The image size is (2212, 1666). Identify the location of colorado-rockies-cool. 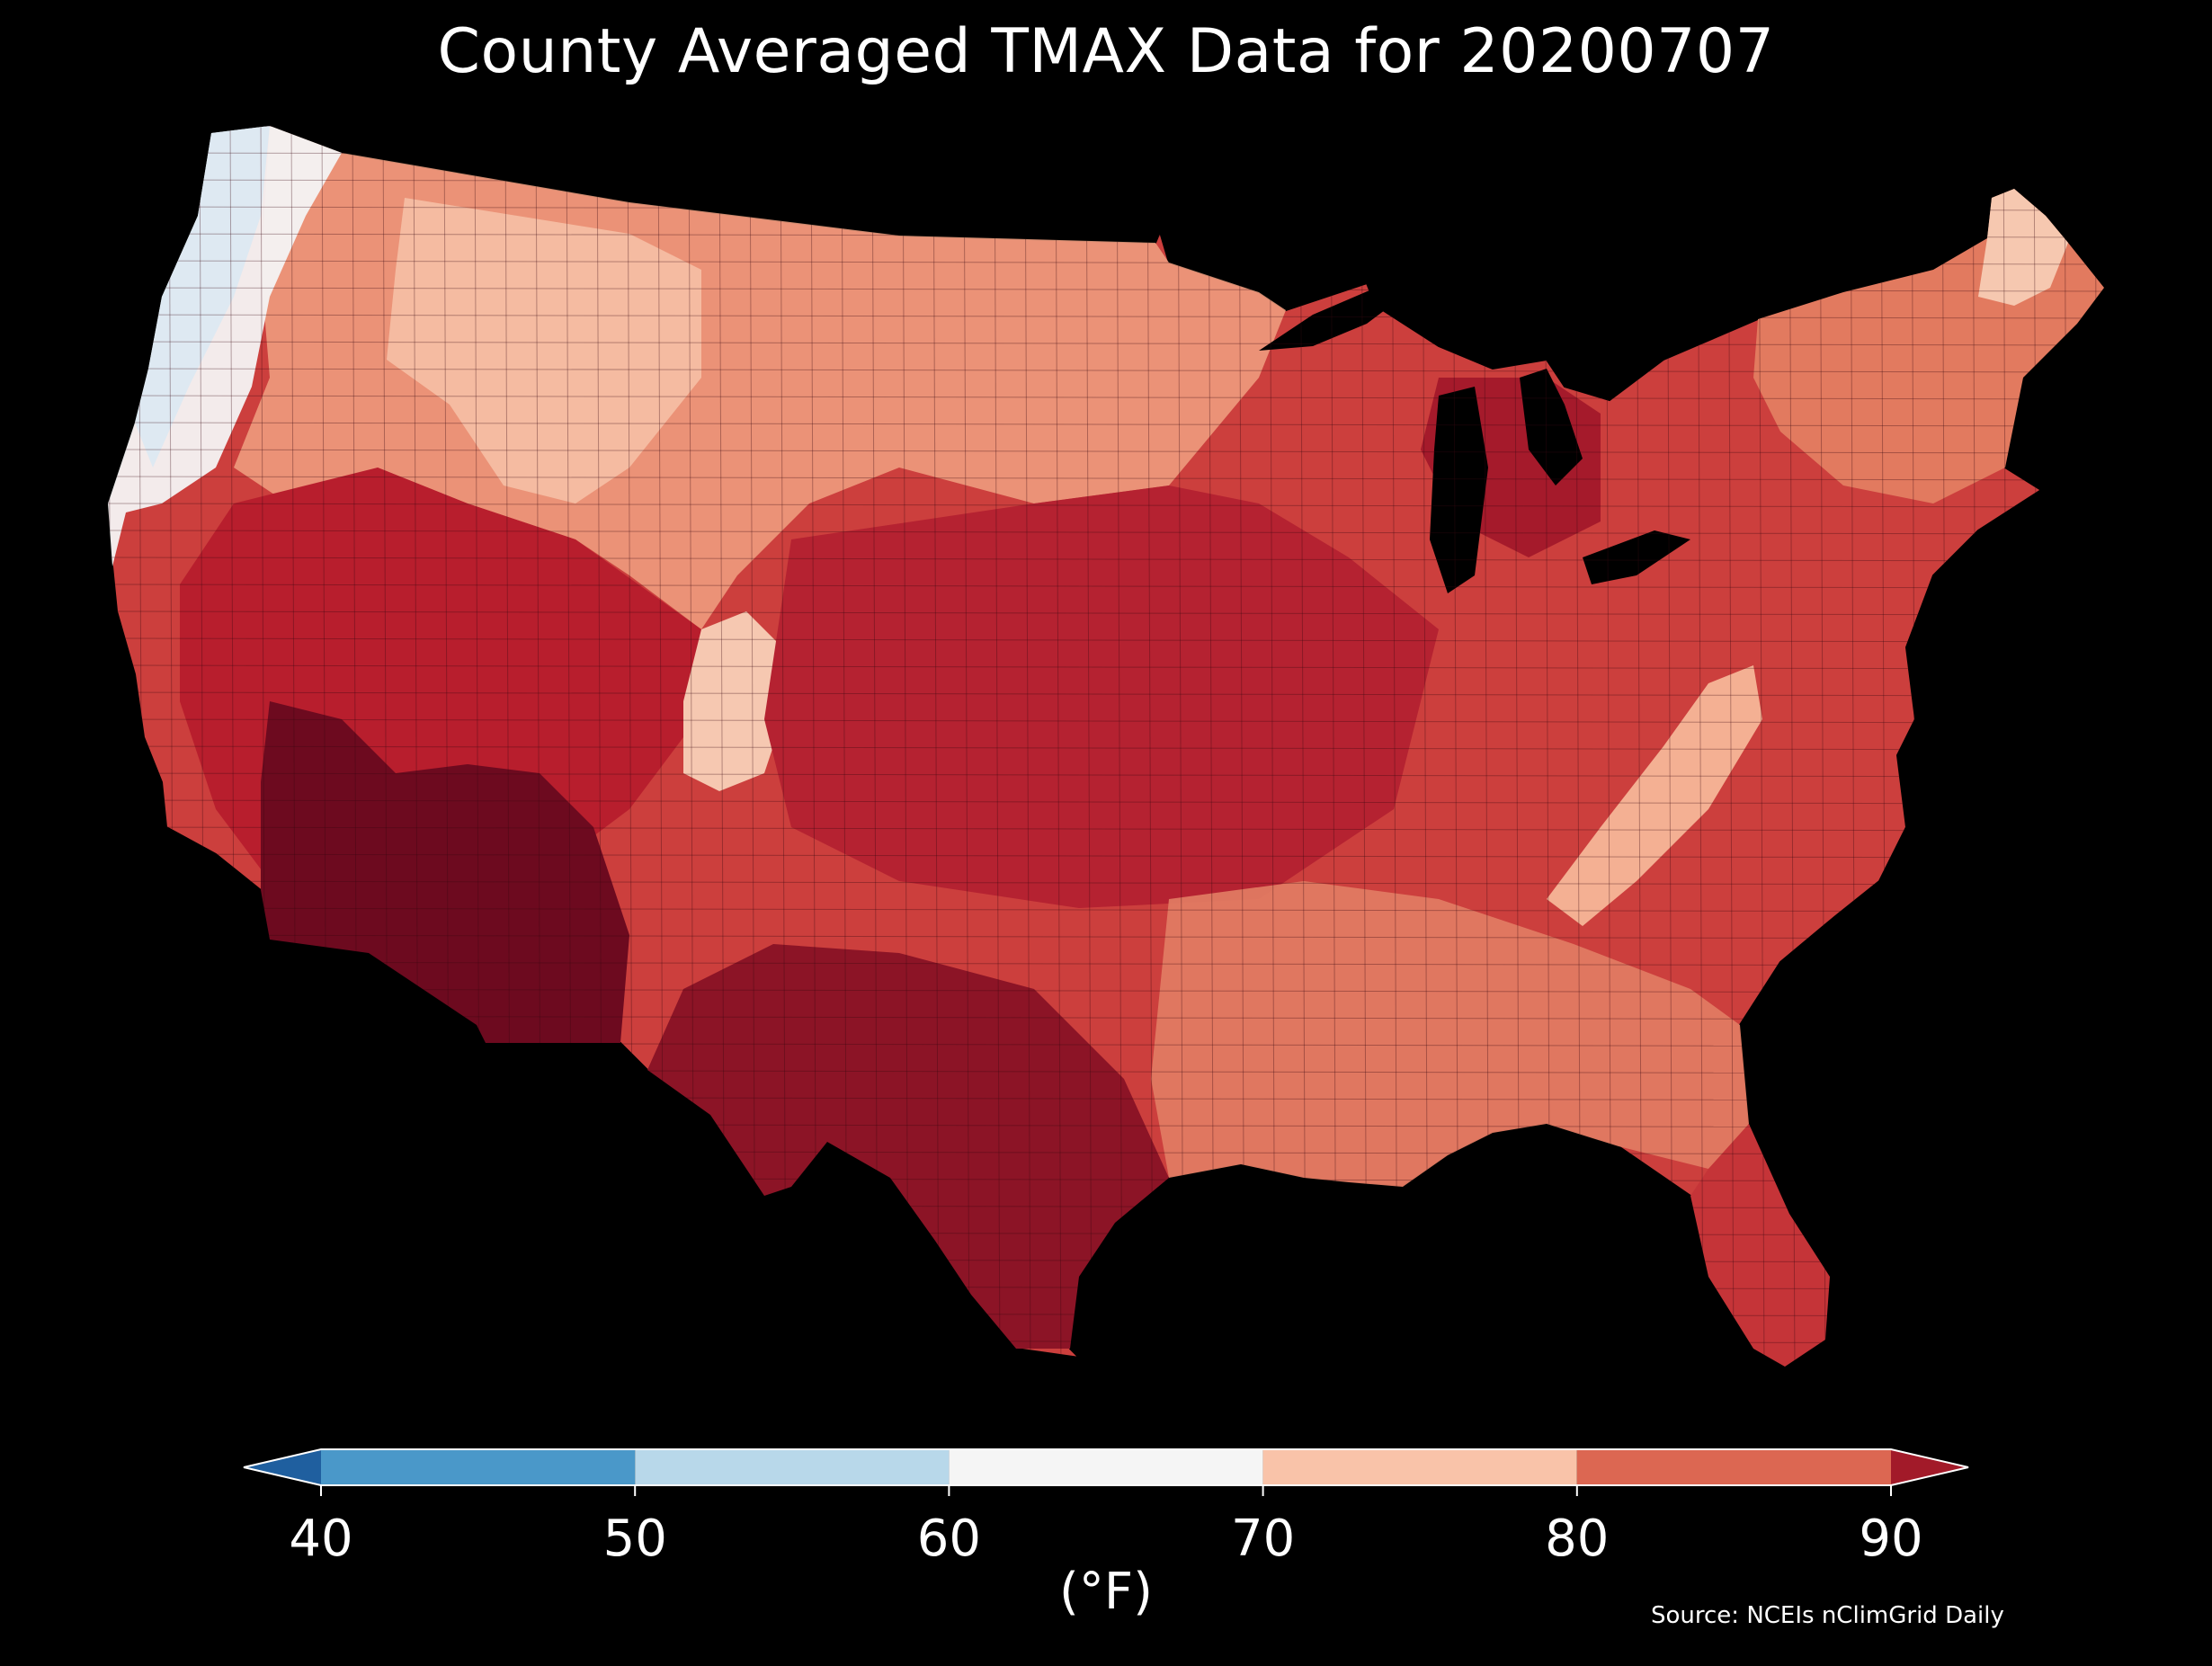
(732, 701).